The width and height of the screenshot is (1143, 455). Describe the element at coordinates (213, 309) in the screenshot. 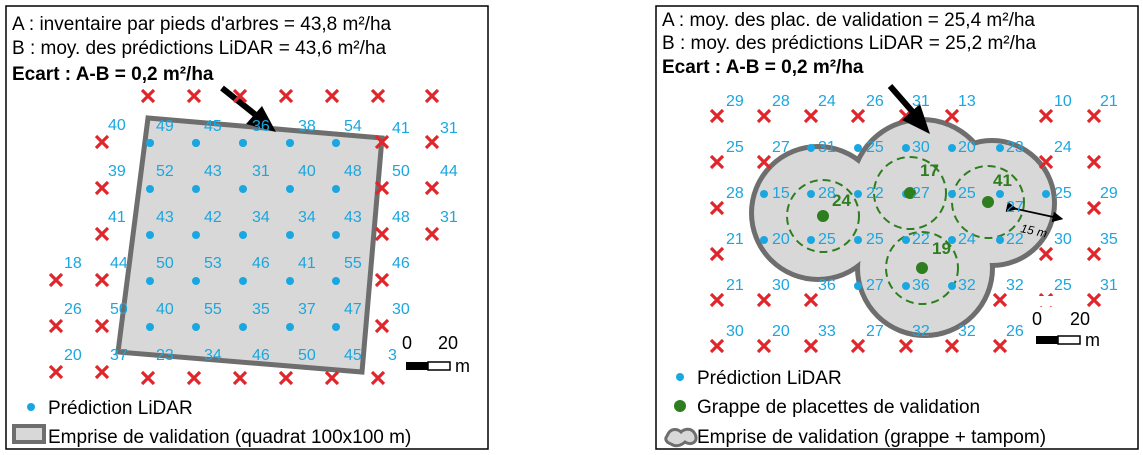

I see `value-label: 55` at that location.